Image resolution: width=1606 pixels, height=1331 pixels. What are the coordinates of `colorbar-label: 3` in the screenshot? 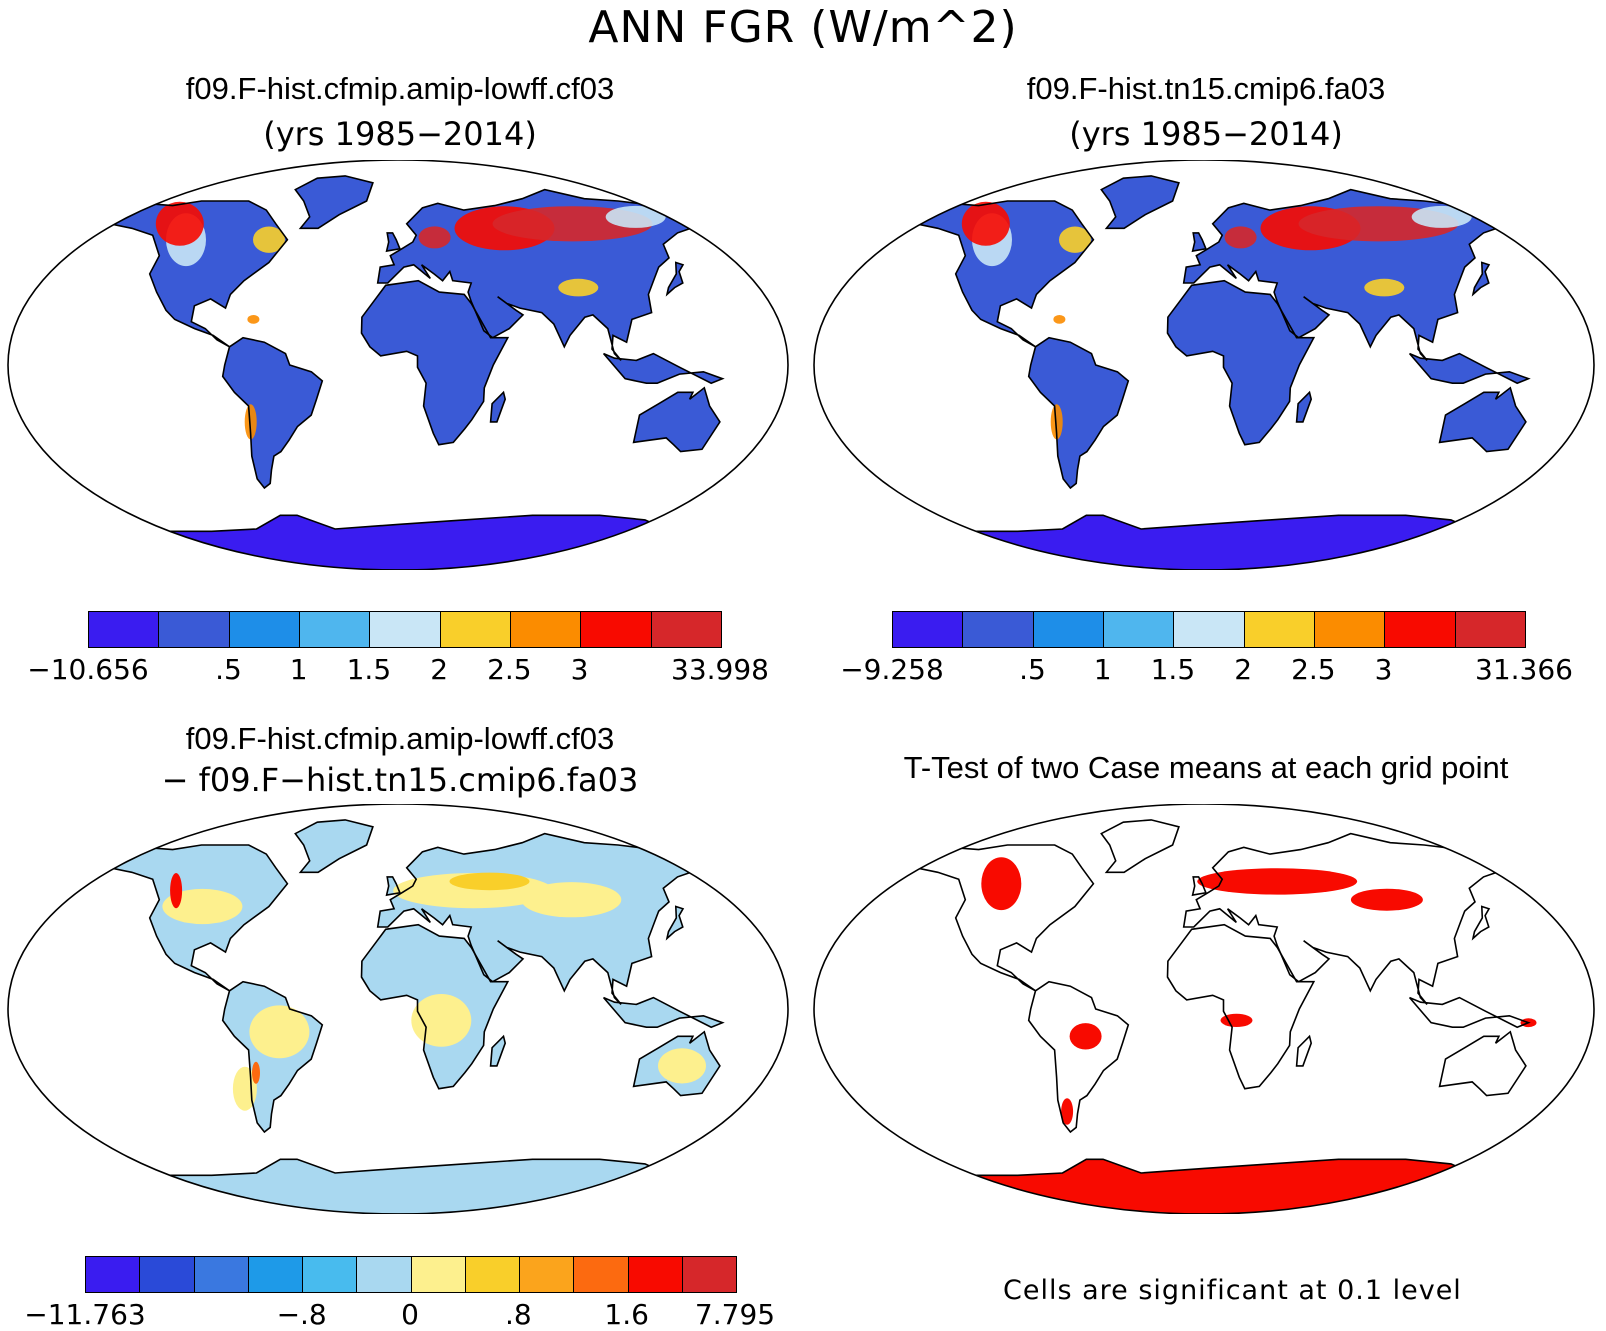 It's located at (579, 669).